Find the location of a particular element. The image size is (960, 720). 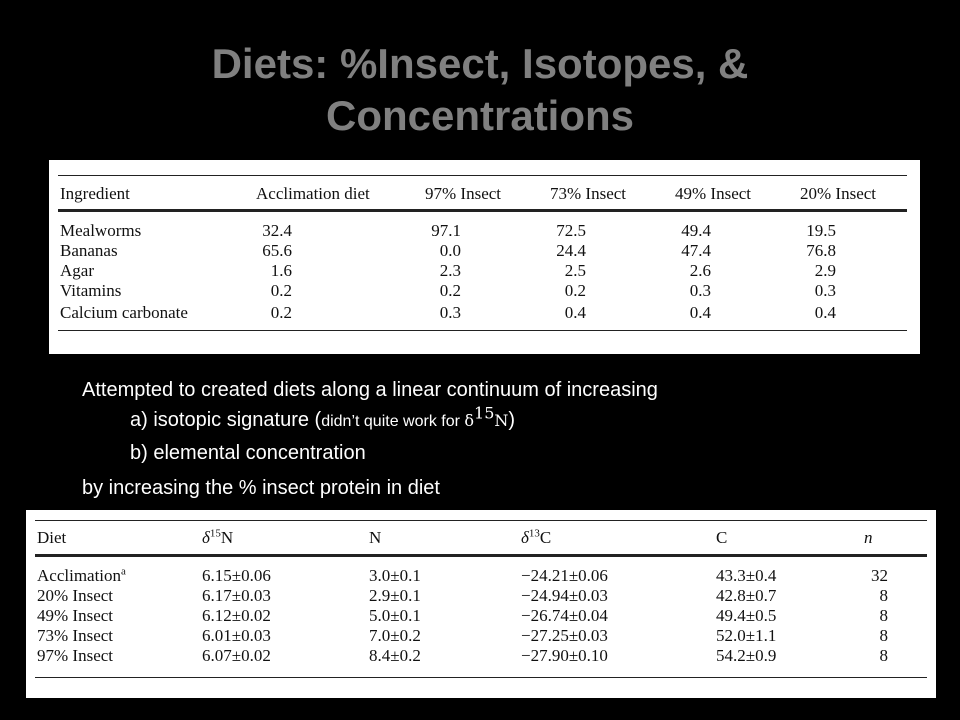

cell-20: 19.5 is located at coordinates (821, 230).